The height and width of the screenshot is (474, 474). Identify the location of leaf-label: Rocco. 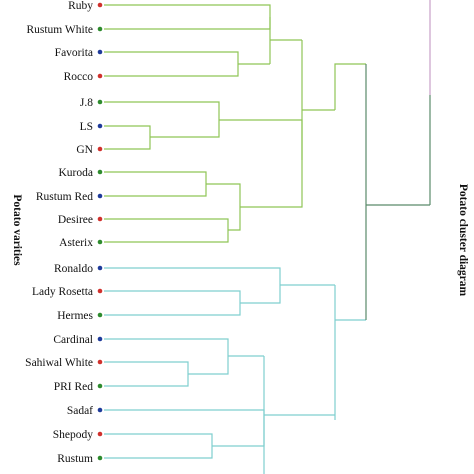
(79, 77).